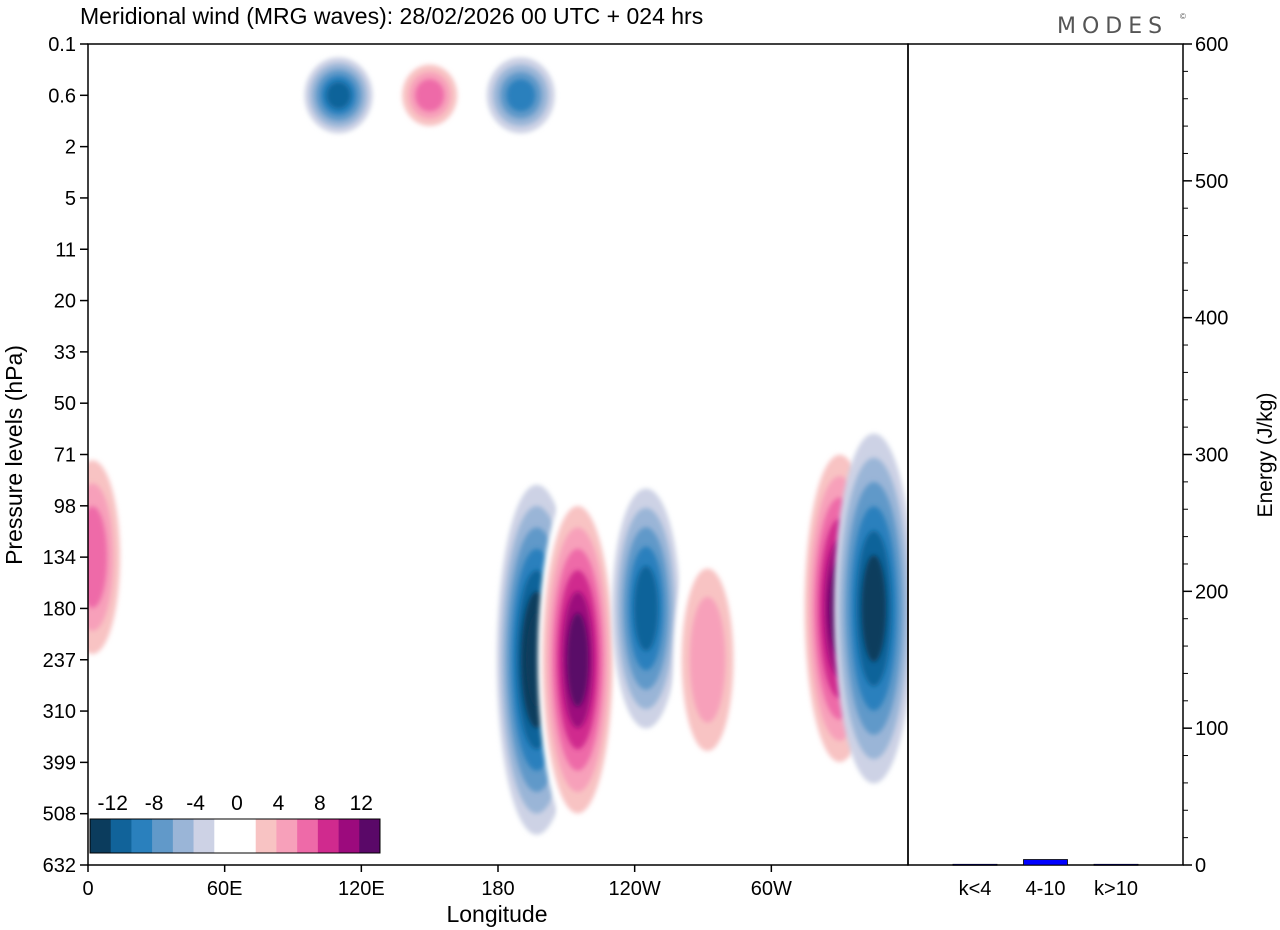 Image resolution: width=1280 pixels, height=930 pixels. I want to click on y-tick-label: 98, so click(65, 507).